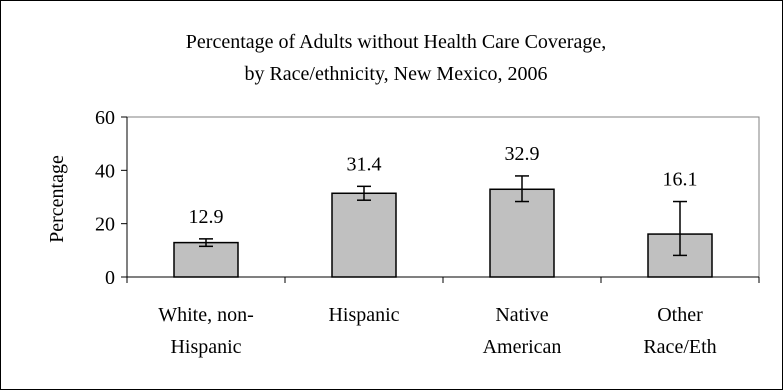 This screenshot has width=783, height=391. Describe the element at coordinates (522, 347) in the screenshot. I see `x-tick-label: American` at that location.